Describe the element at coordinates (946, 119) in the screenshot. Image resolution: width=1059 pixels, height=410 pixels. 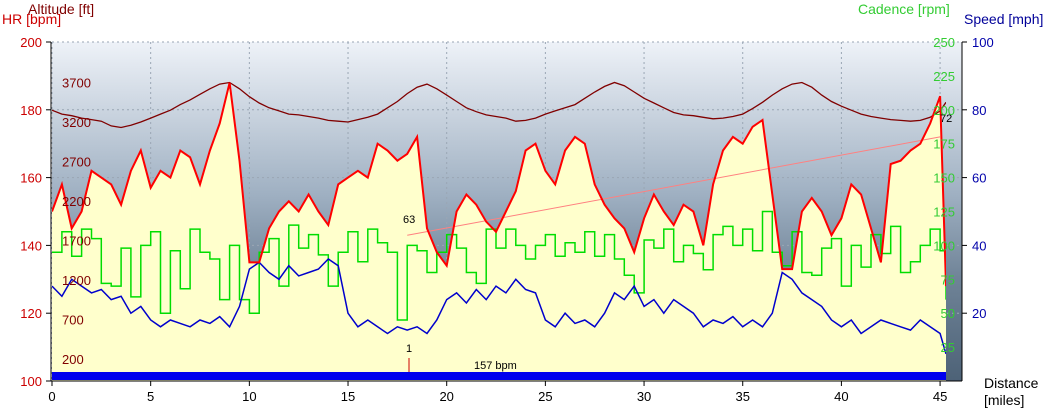
I see `trend-end-label: 72` at that location.